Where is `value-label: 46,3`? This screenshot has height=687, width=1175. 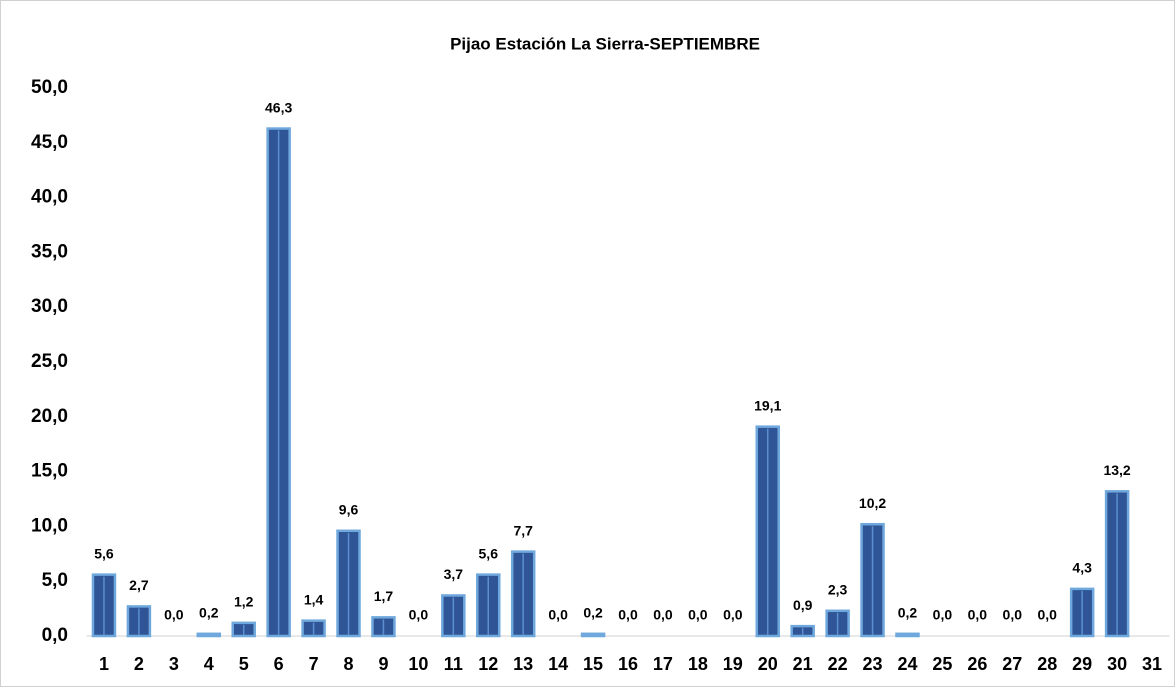
value-label: 46,3 is located at coordinates (278, 107).